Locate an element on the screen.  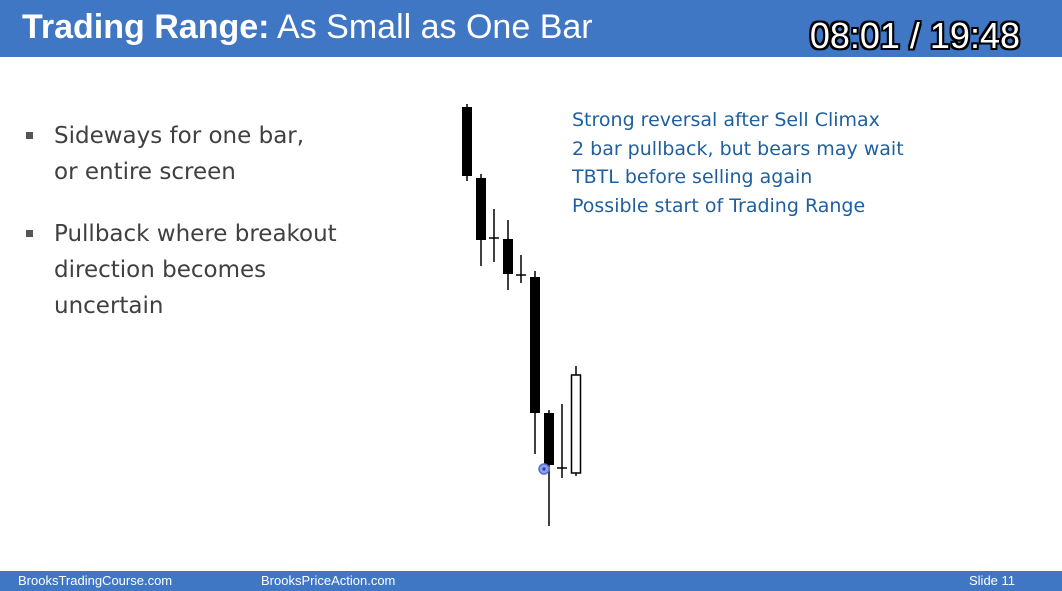
note-line: Strong reversal after Sell Climax is located at coordinates (726, 120).